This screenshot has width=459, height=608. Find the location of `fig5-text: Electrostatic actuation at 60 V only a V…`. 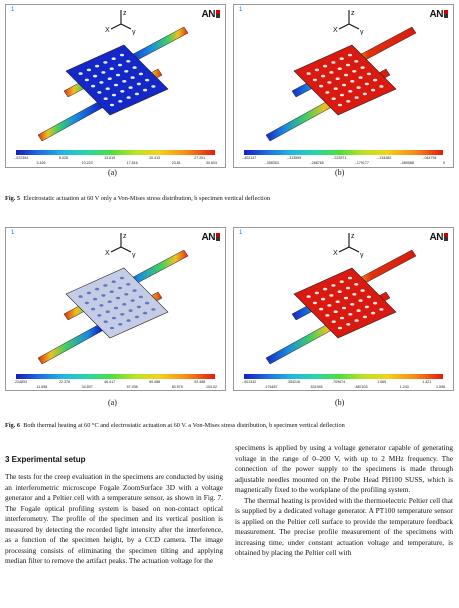

fig5-text: Electrostatic actuation at 60 V only a V… is located at coordinates (147, 198).